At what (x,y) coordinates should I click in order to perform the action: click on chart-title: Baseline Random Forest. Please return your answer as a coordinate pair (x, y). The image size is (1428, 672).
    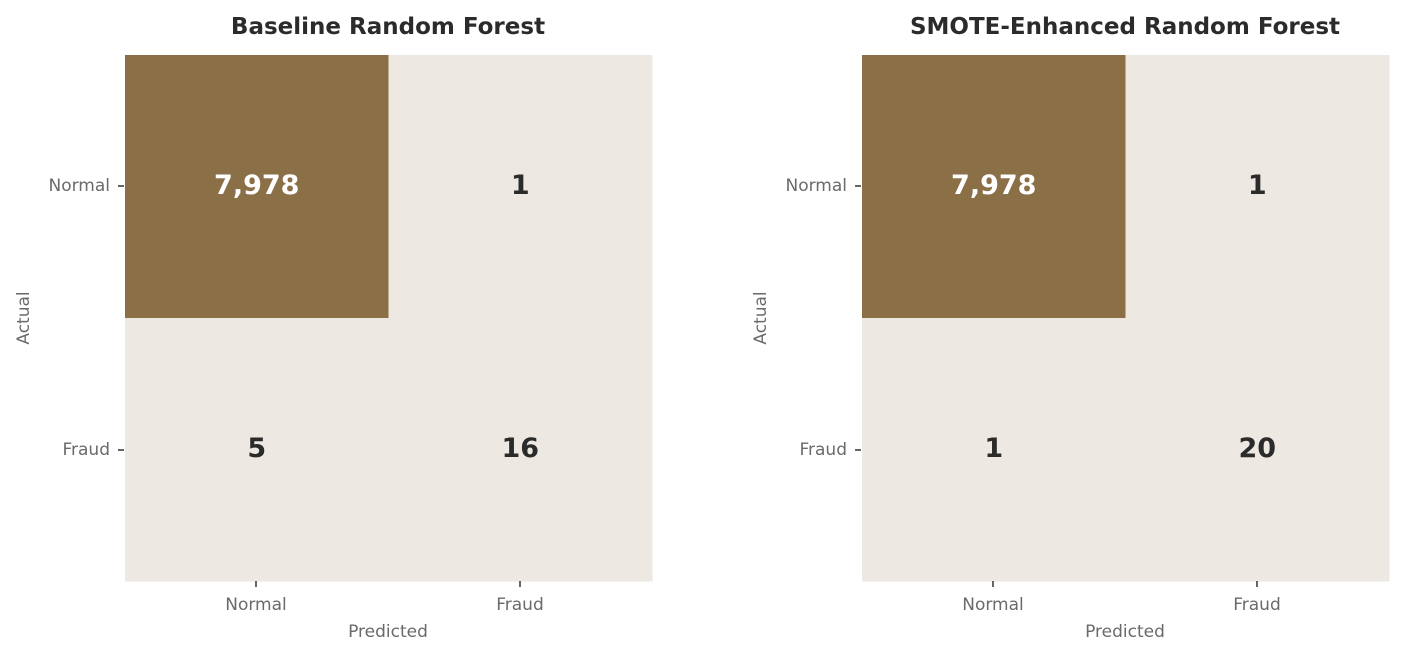
    Looking at the image, I should click on (388, 27).